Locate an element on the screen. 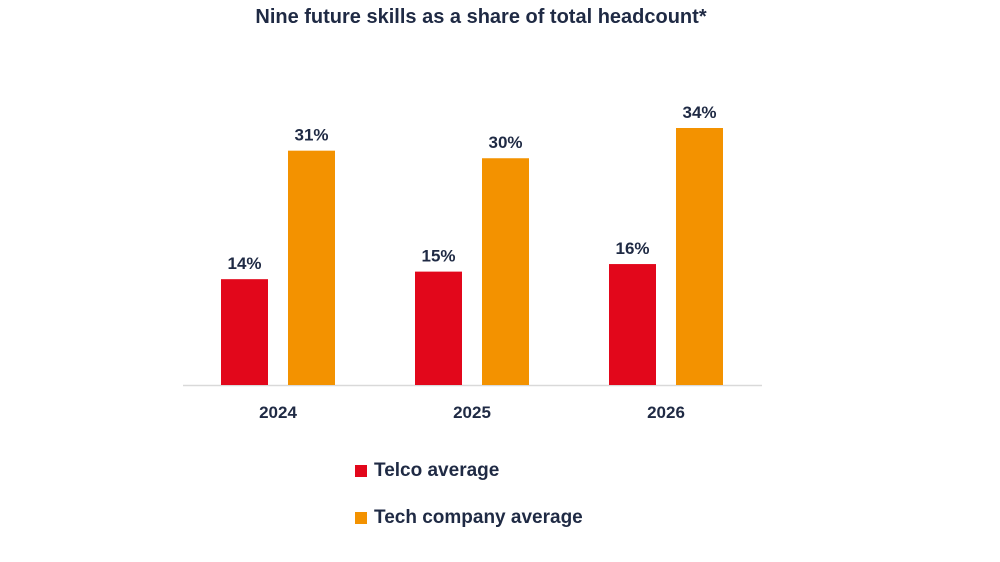 The width and height of the screenshot is (1000, 562). data-label: 15% is located at coordinates (438, 256).